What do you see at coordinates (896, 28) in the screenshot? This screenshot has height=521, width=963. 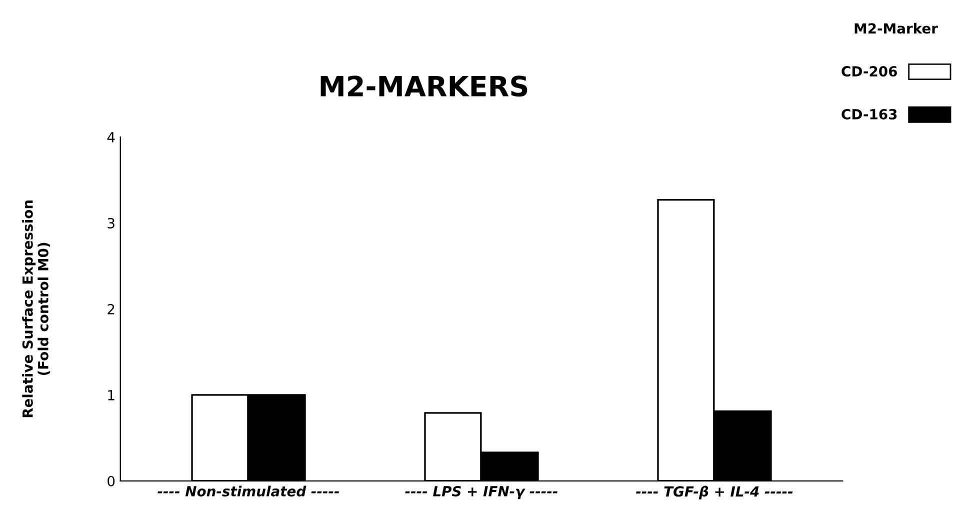 I see `legend-title: M2-Marker` at bounding box center [896, 28].